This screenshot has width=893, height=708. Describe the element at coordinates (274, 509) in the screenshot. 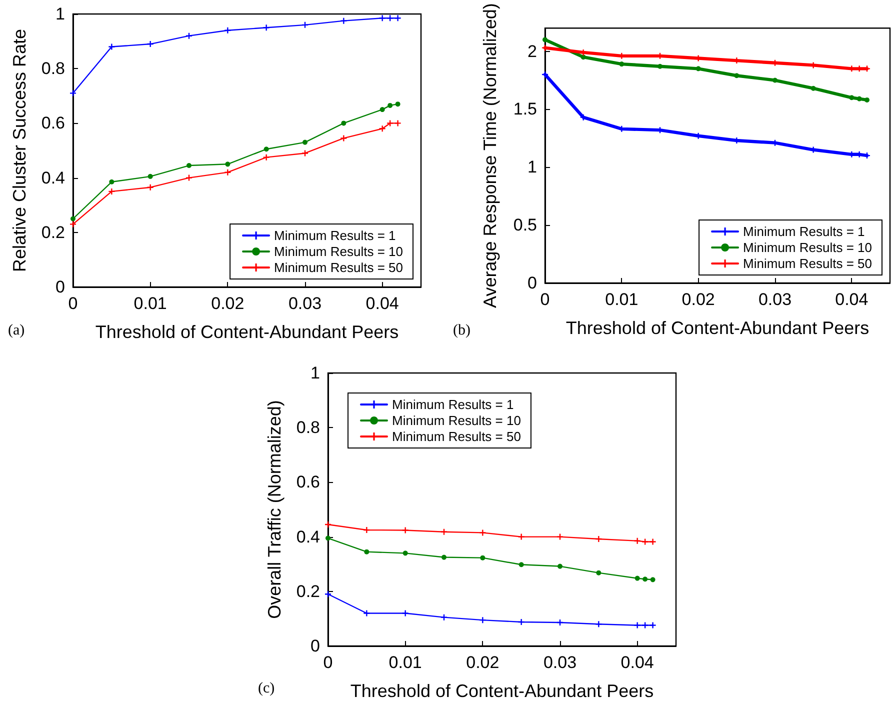

I see `y-axis-title: Overall Traffic (Normalized)` at that location.